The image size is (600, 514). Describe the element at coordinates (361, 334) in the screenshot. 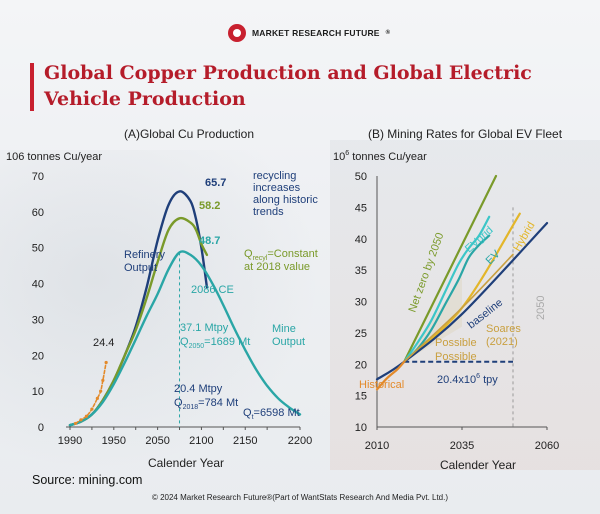

I see `chart-b-ytick: 25` at that location.